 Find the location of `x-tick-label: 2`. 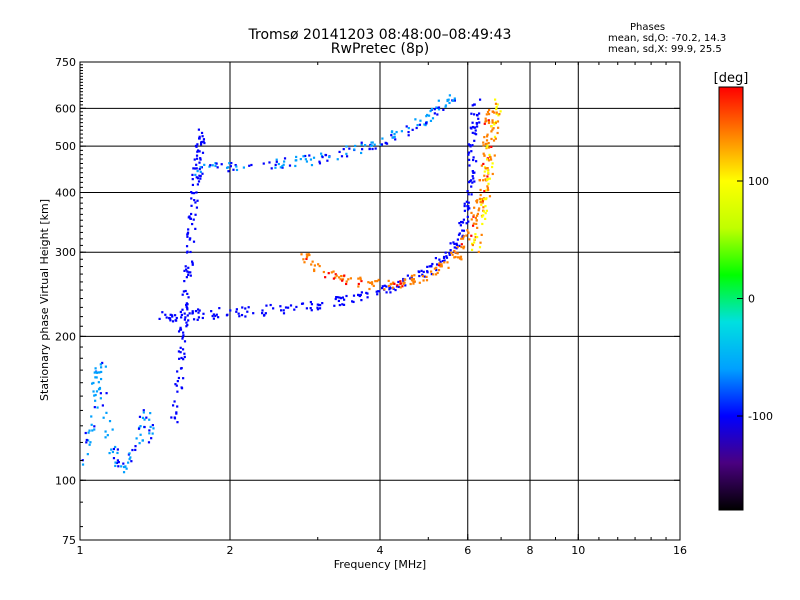

x-tick-label: 2 is located at coordinates (230, 550).